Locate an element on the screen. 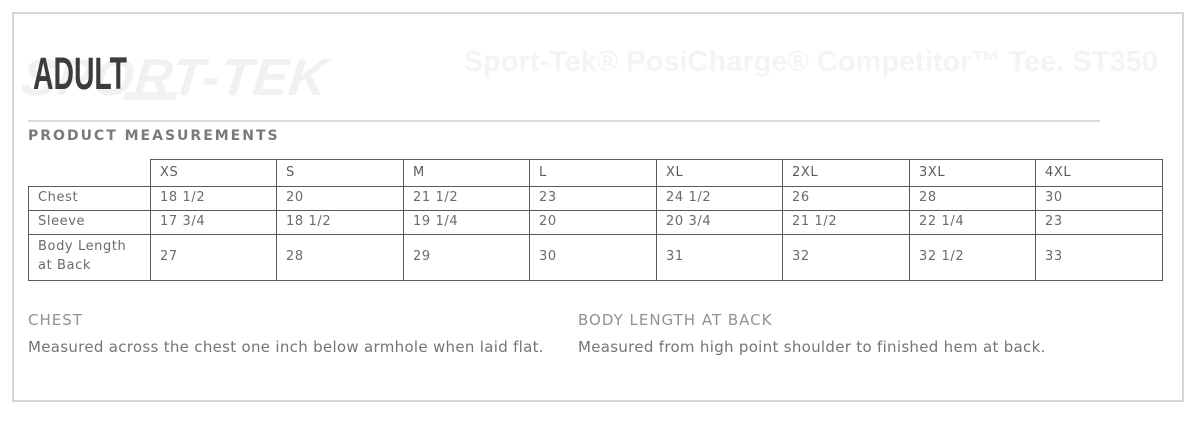 The image size is (1200, 428). size-column-header: XS is located at coordinates (213, 173).